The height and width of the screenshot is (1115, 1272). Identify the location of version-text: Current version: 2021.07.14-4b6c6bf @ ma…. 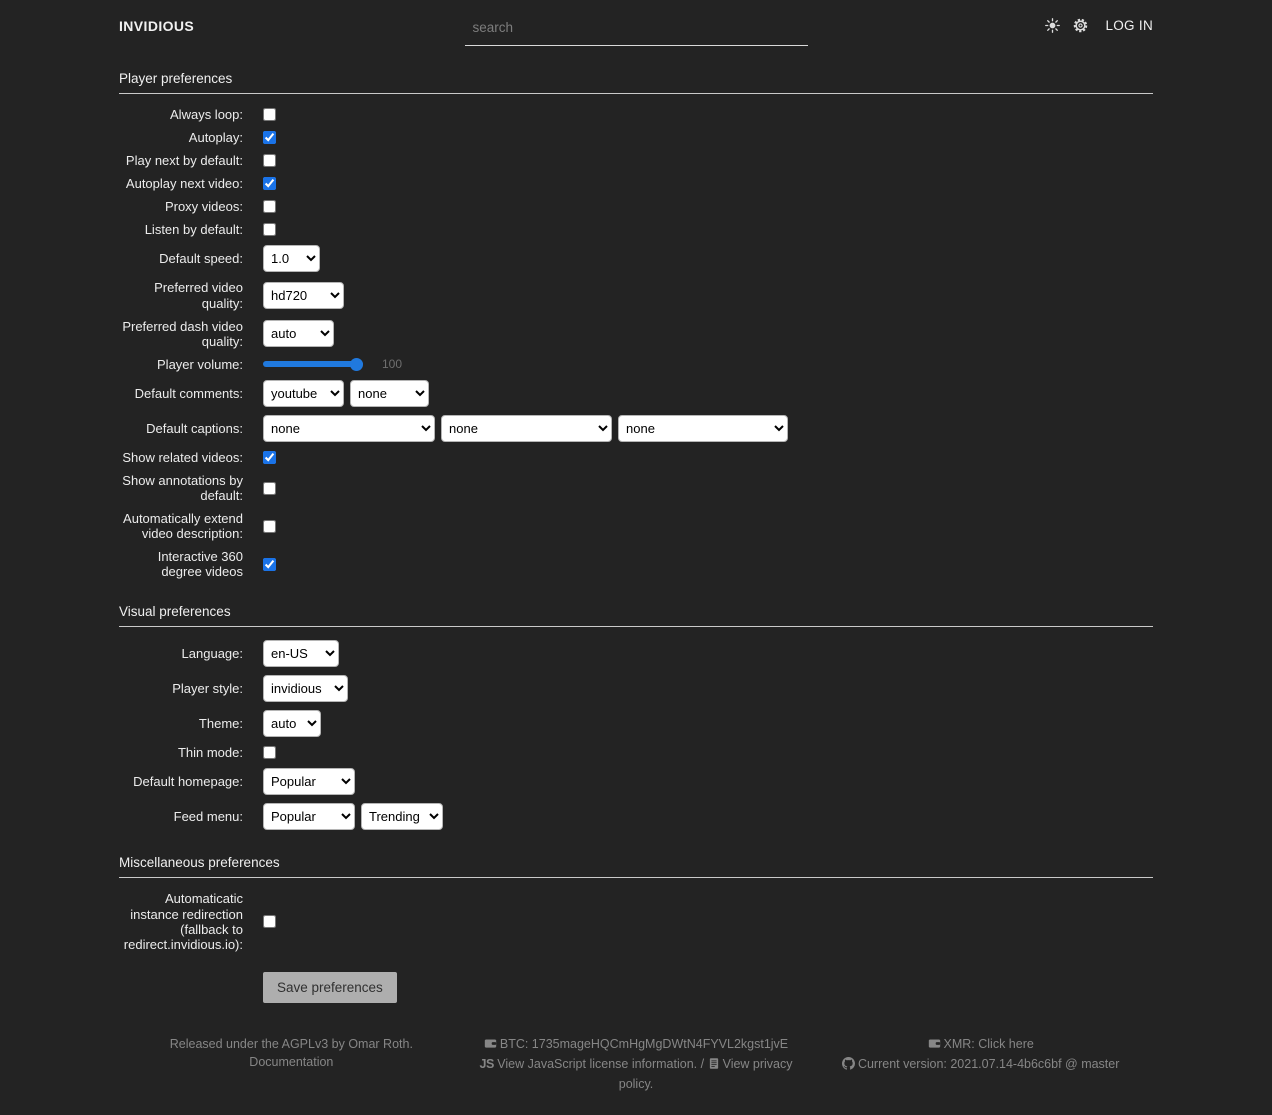
(988, 1063).